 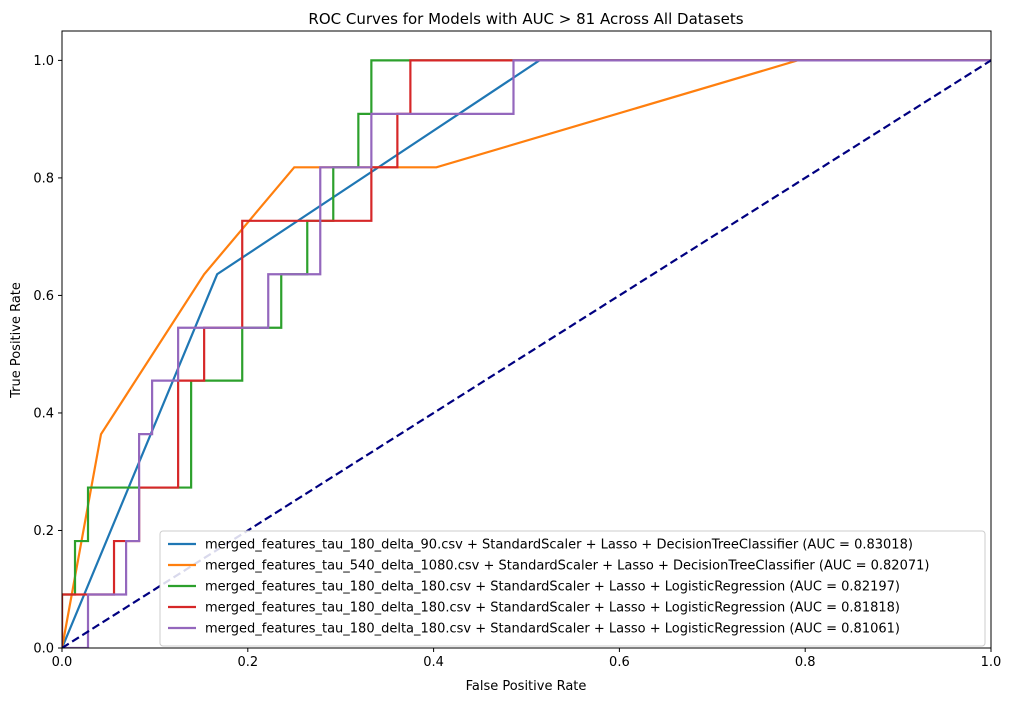 I want to click on x-axis: 0.0 0.2 0.4 0.6 0.8 1.0, so click(x=527, y=659).